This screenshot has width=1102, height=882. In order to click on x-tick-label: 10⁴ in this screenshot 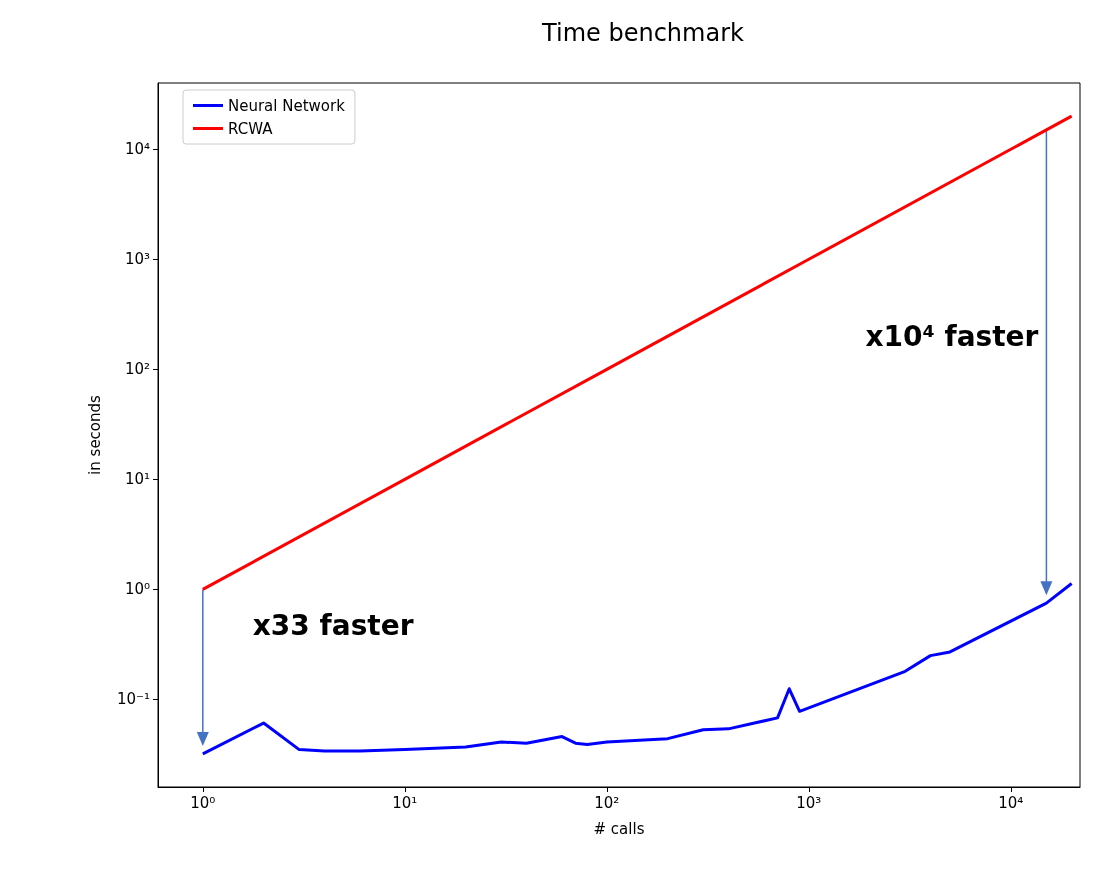, I will do `click(1011, 802)`.